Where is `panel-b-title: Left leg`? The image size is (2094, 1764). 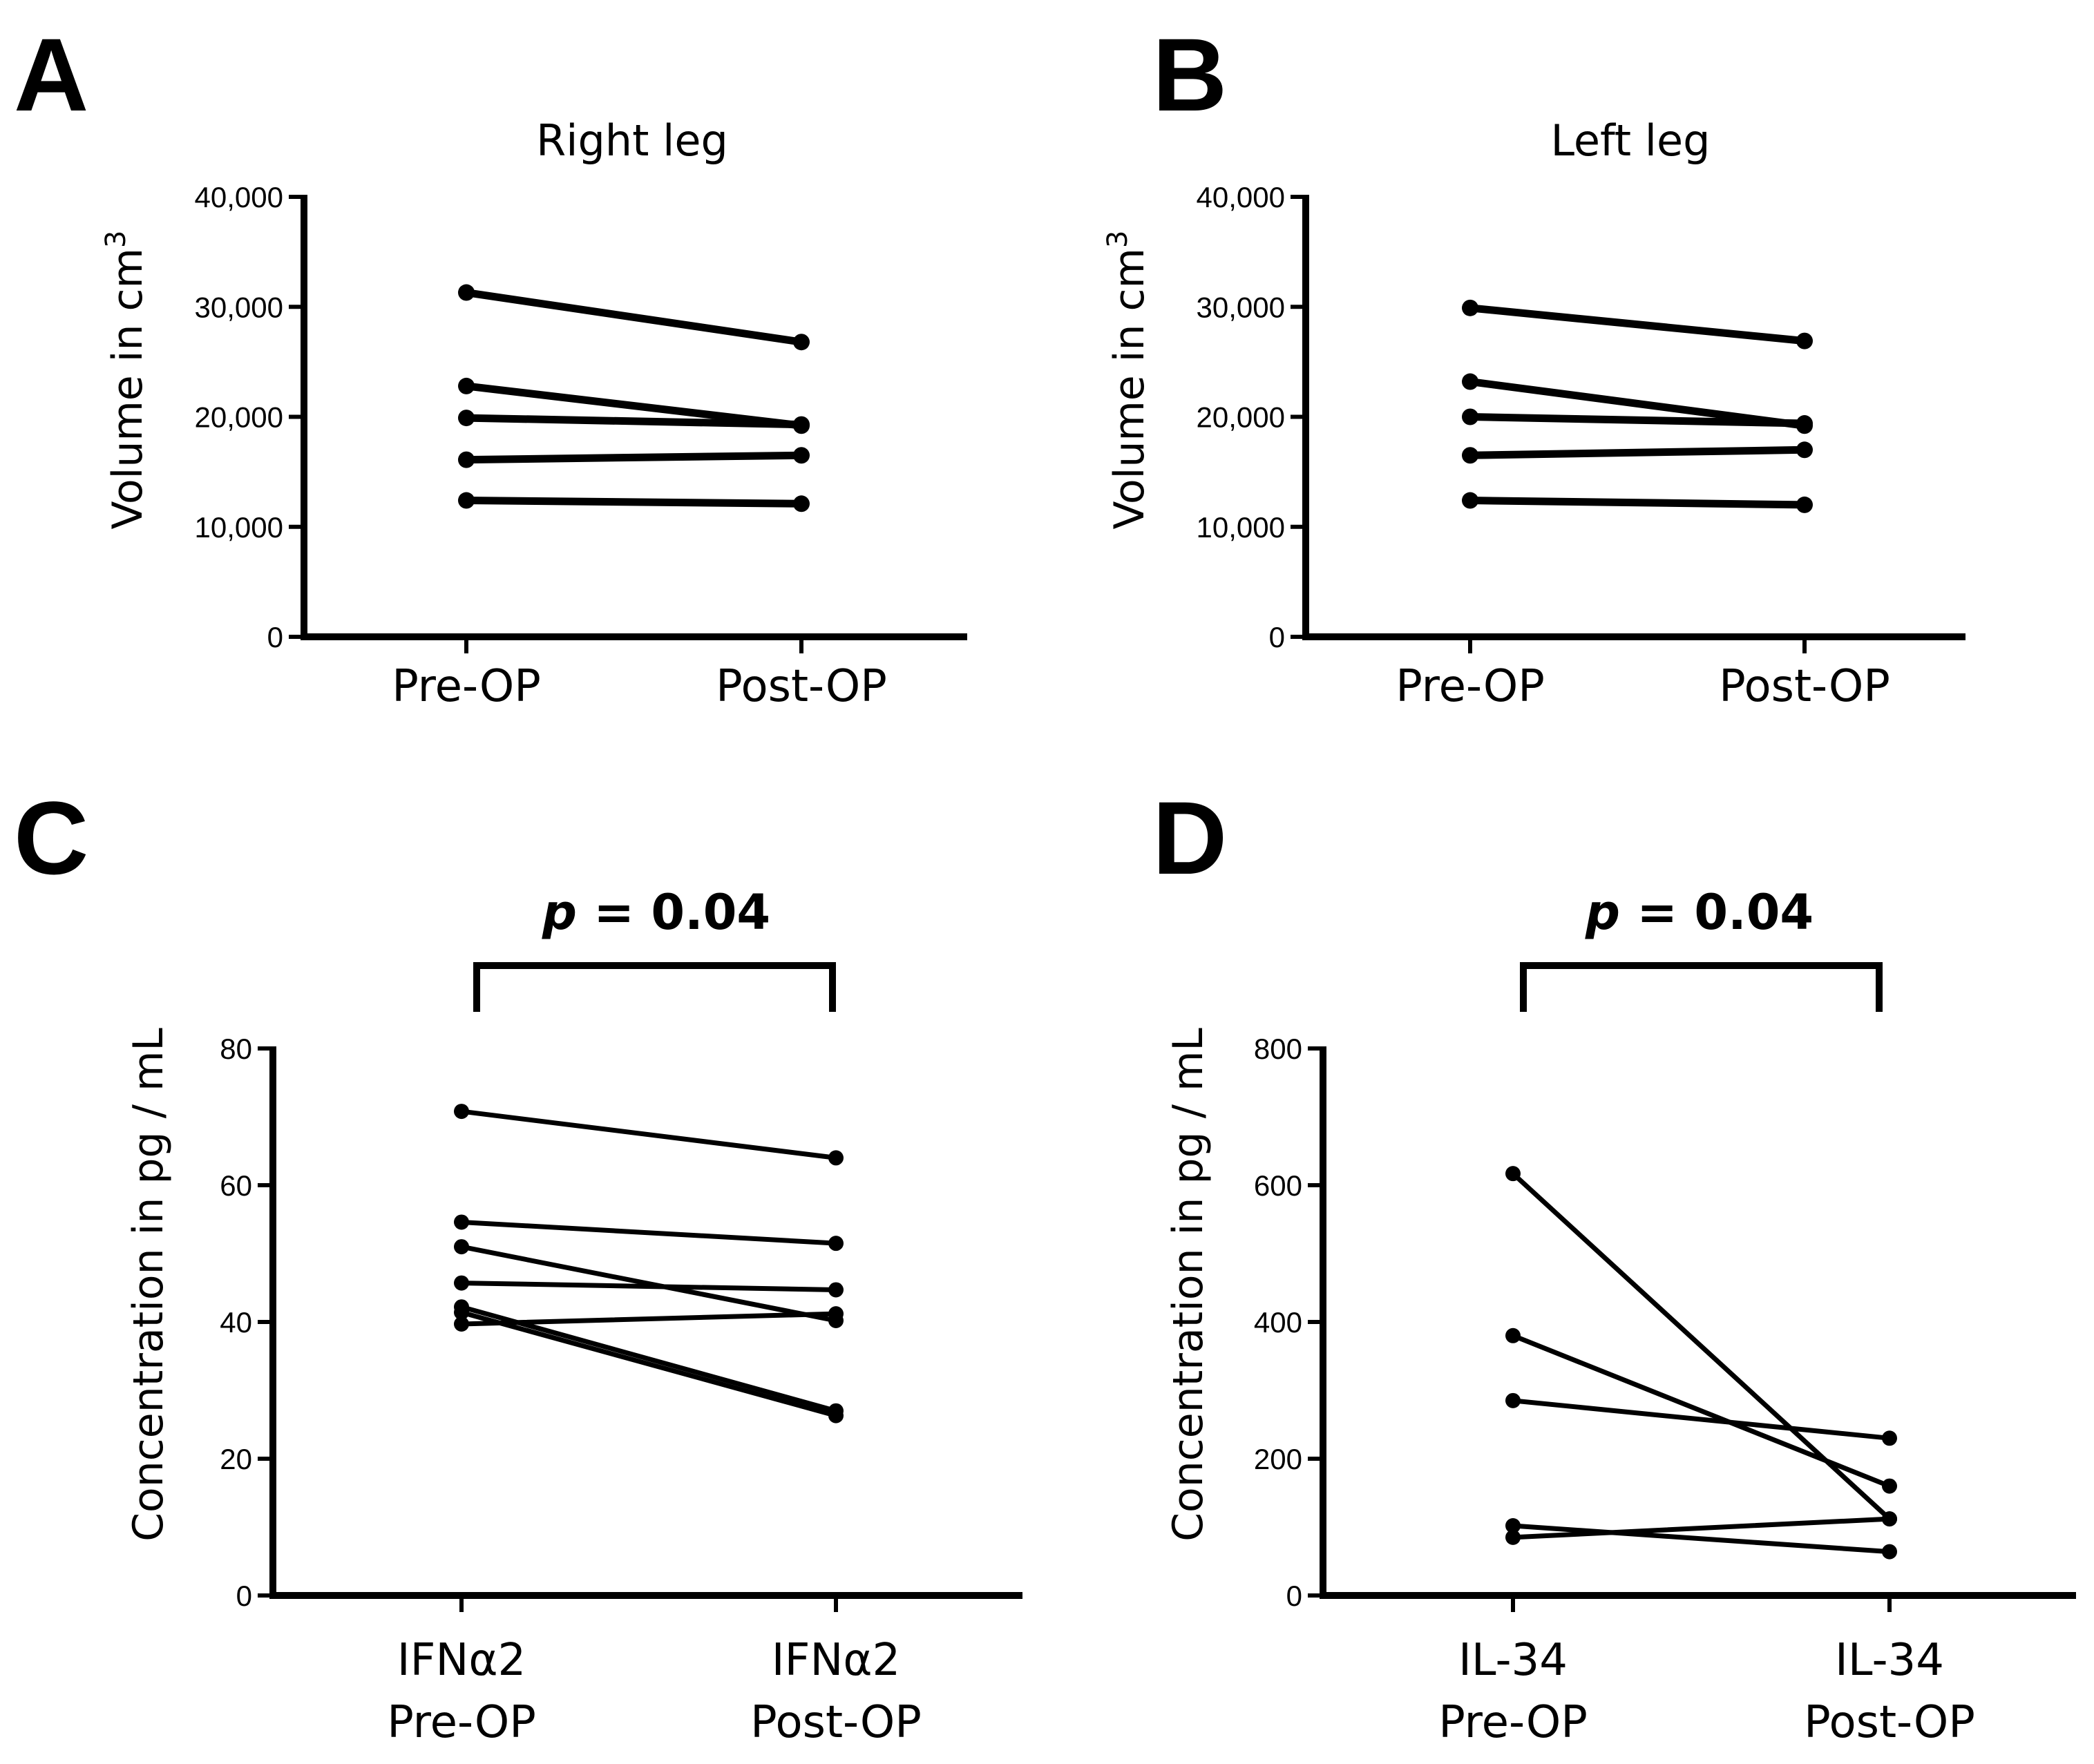 panel-b-title: Left leg is located at coordinates (1630, 140).